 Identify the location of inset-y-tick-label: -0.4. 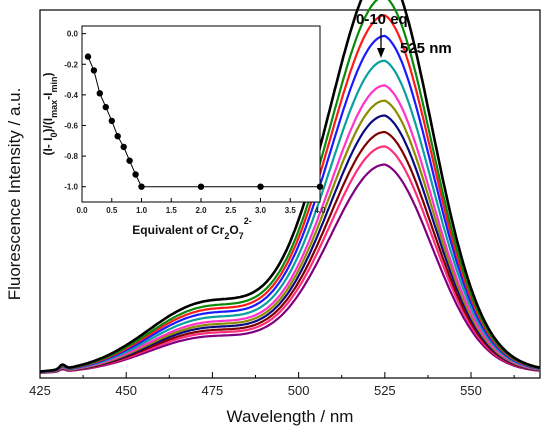
(71, 95).